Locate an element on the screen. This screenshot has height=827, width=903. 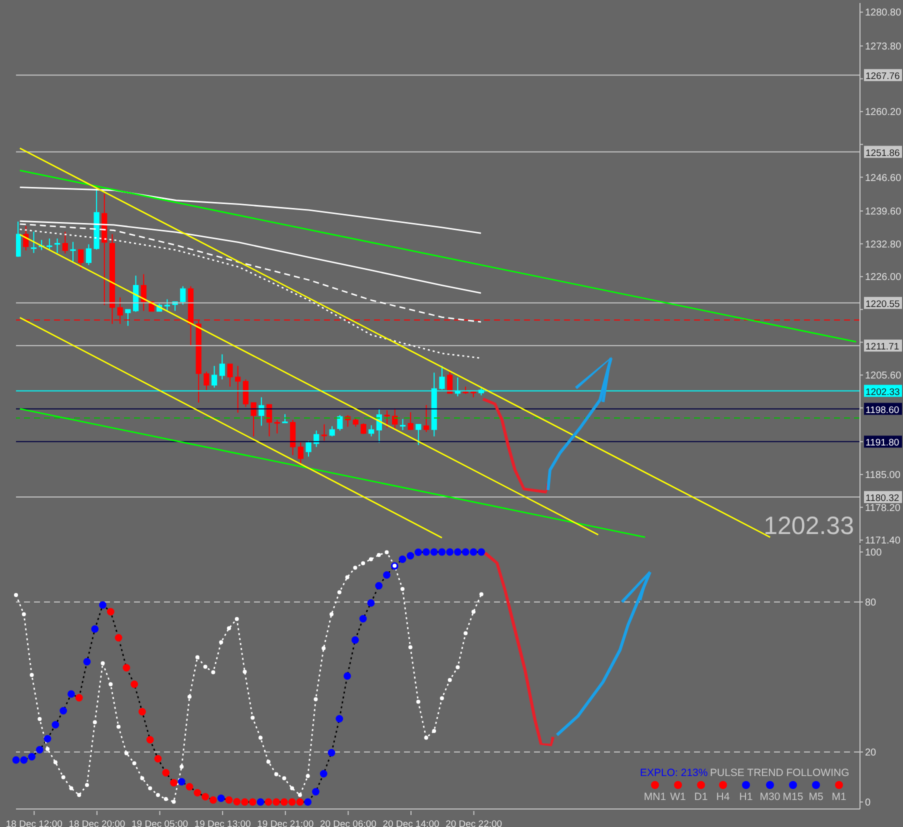
category-label: M1 is located at coordinates (839, 797).